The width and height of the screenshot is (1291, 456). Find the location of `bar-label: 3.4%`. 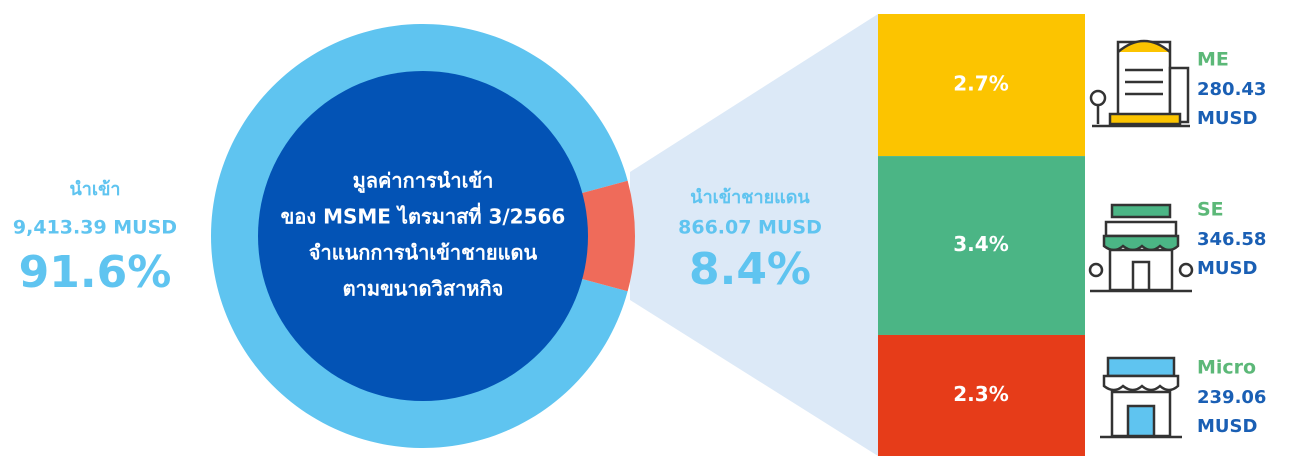

bar-label: 3.4% is located at coordinates (980, 244).